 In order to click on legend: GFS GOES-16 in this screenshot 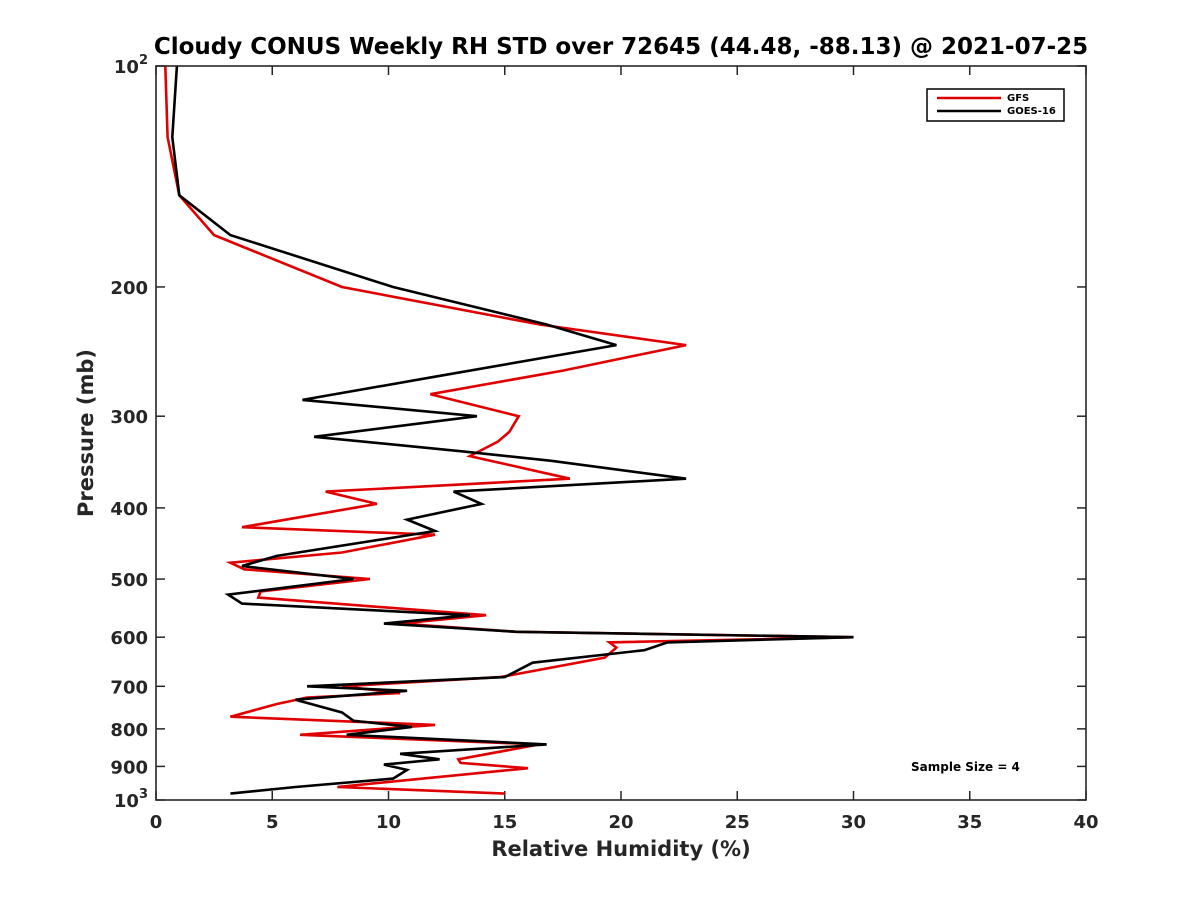, I will do `click(995, 105)`.